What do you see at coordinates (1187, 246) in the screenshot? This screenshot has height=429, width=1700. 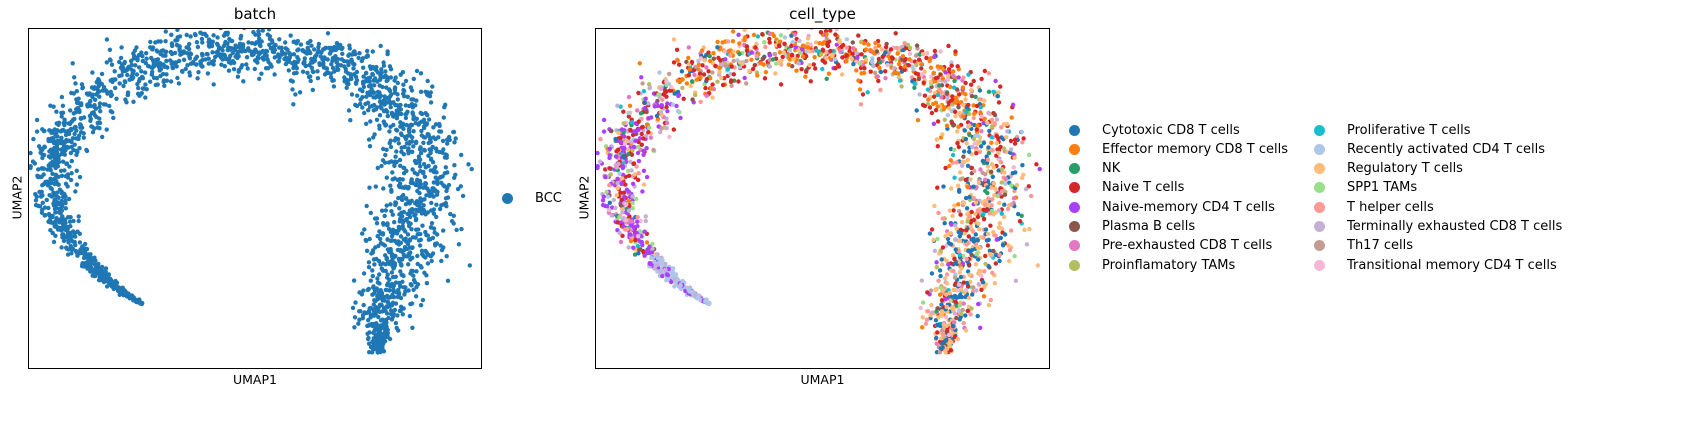 I see `legend-label: Pre-exhausted CD8 T cells` at bounding box center [1187, 246].